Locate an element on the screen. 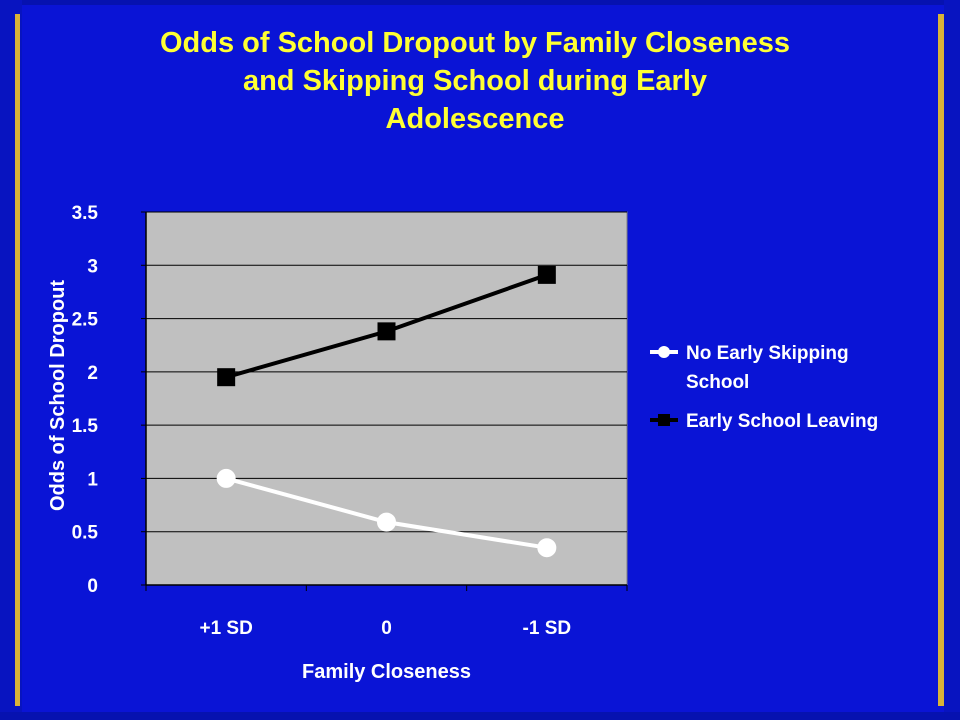  legend-label: No Early Skipping is located at coordinates (767, 353).